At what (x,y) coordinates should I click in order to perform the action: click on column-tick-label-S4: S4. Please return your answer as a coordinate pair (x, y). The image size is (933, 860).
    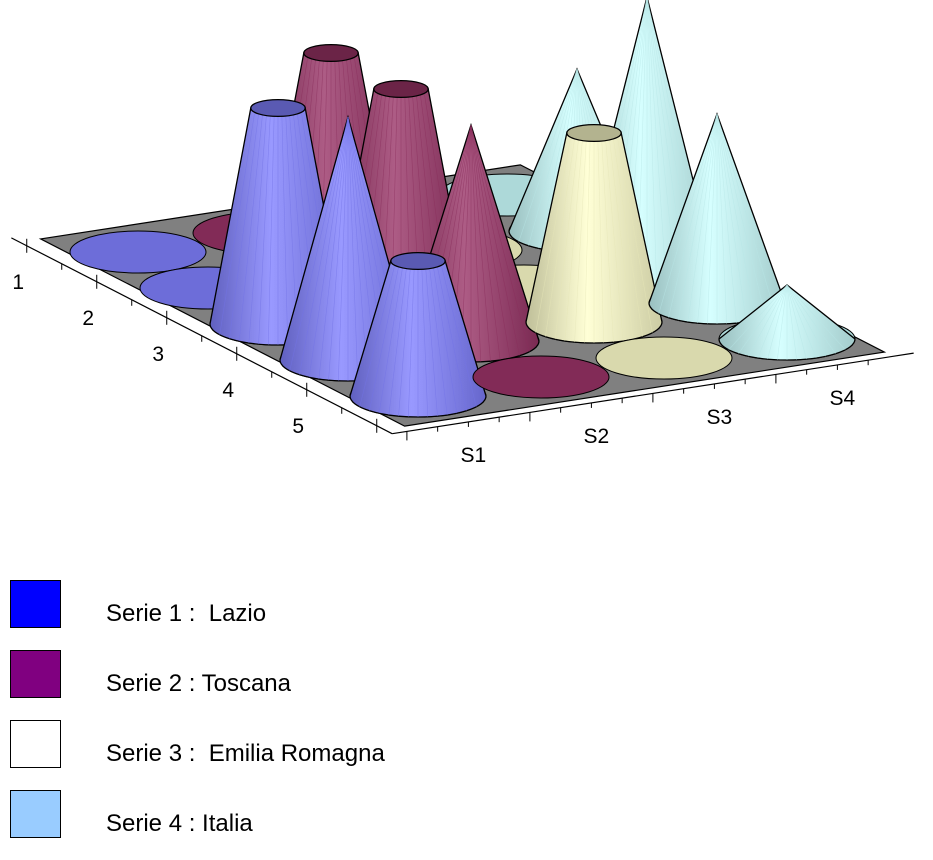
    Looking at the image, I should click on (843, 398).